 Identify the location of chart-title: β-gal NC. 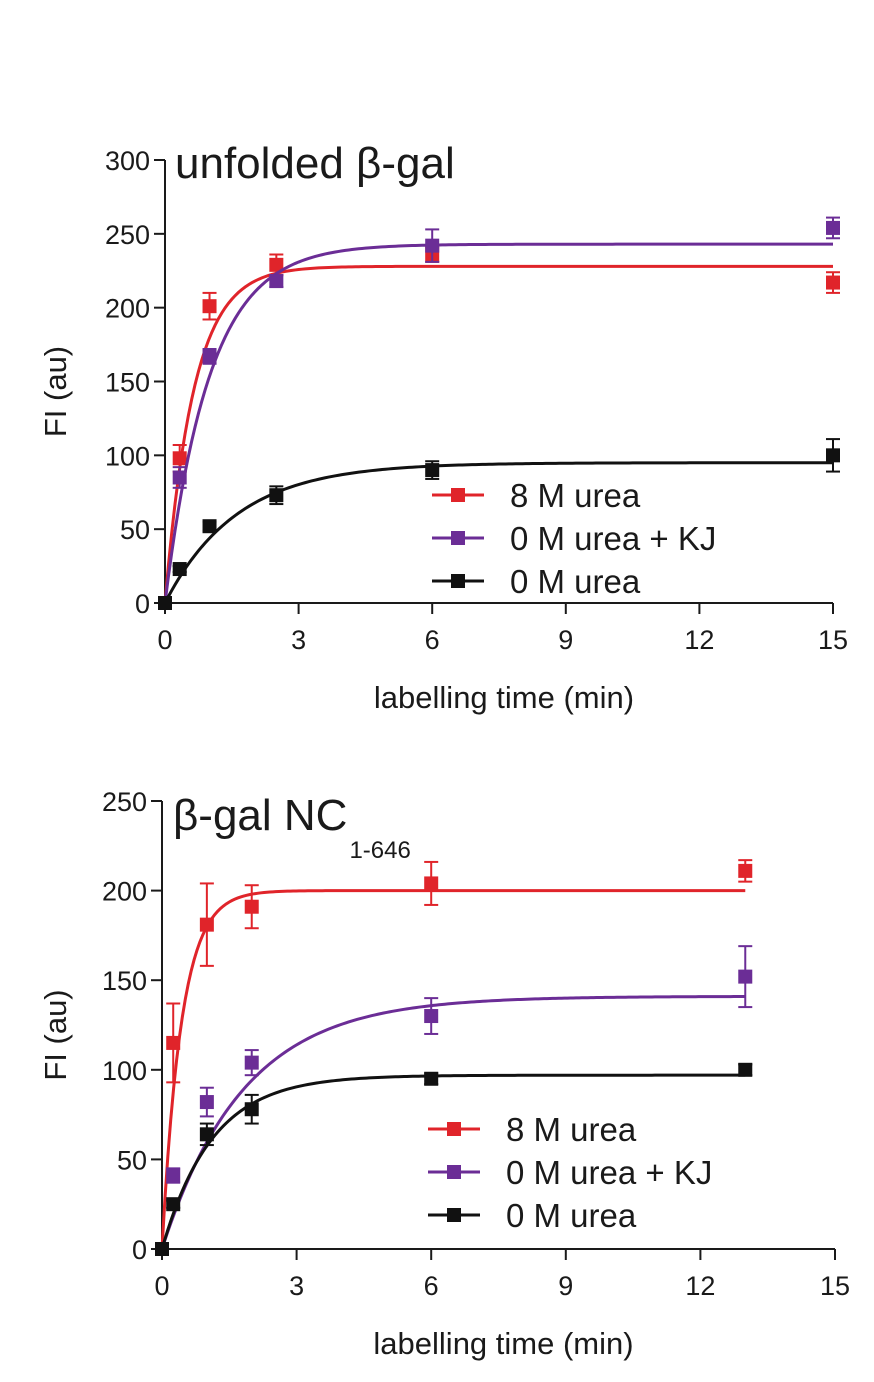
(260, 815).